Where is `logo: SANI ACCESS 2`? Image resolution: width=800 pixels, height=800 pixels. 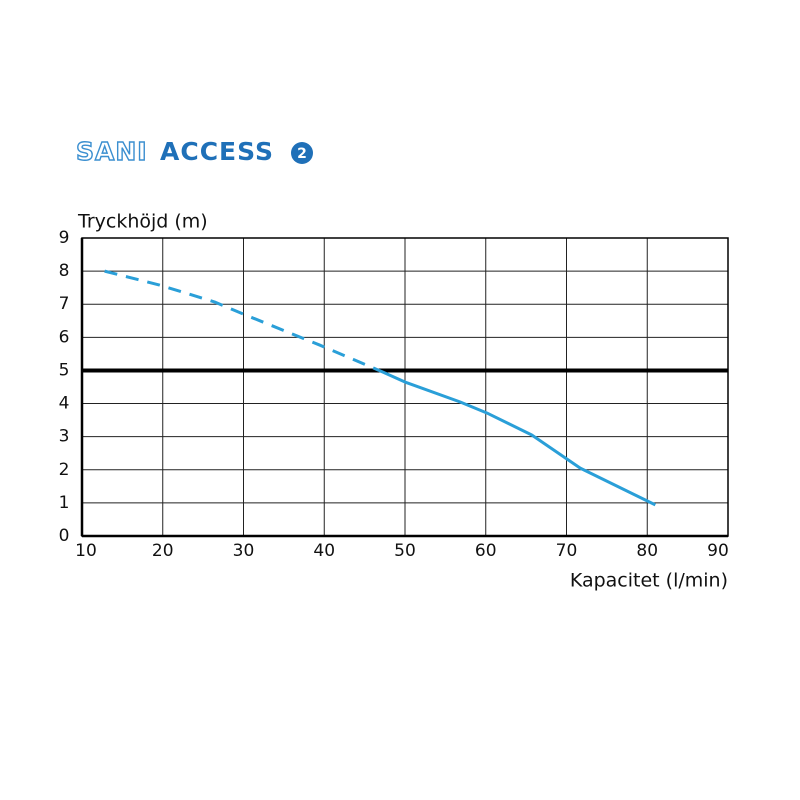 logo: SANI ACCESS 2 is located at coordinates (194, 151).